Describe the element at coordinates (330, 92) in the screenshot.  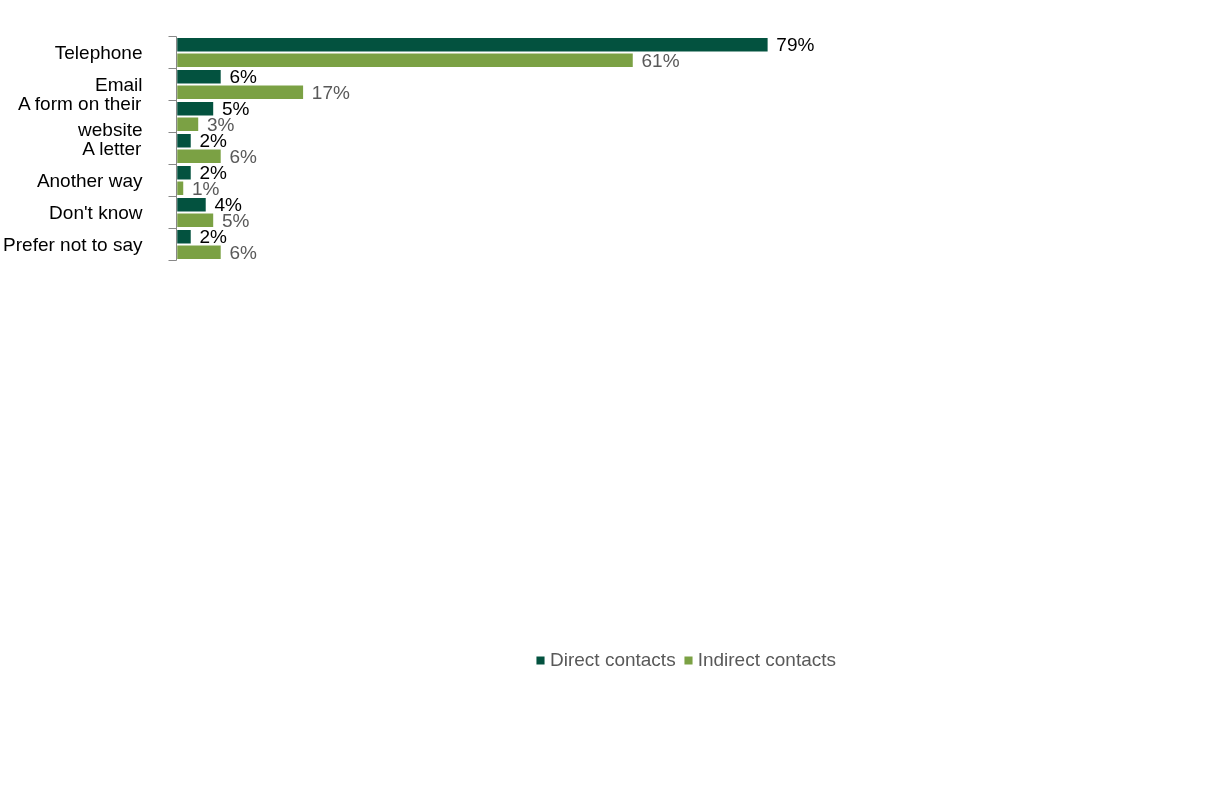
I see `data-label: 17%` at that location.